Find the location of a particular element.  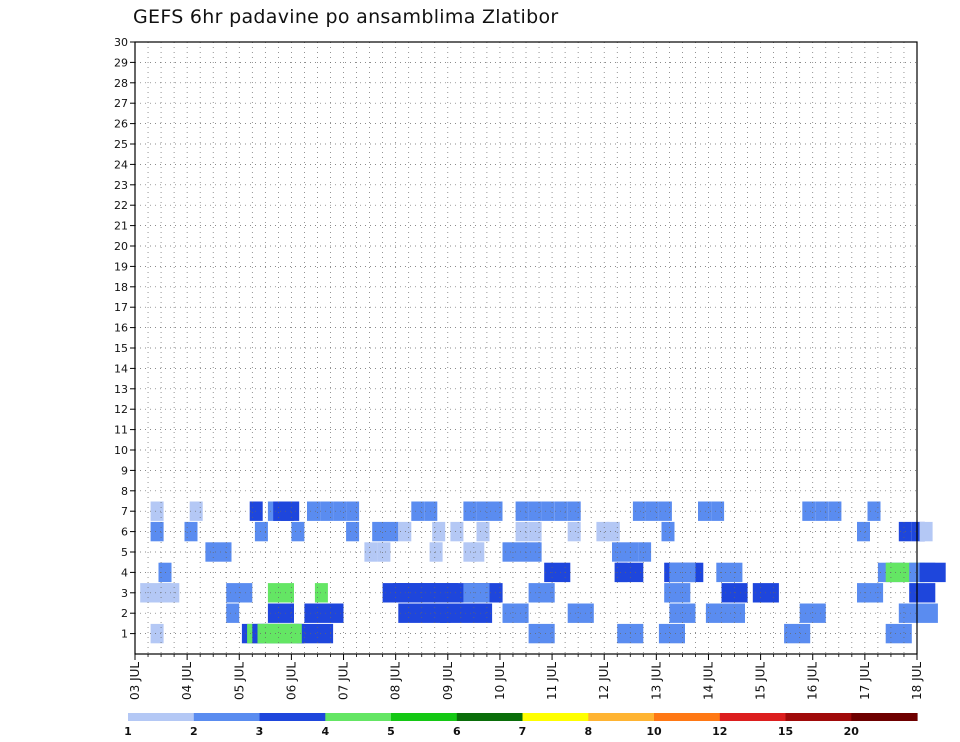

colorbar-label: 8 is located at coordinates (588, 731).